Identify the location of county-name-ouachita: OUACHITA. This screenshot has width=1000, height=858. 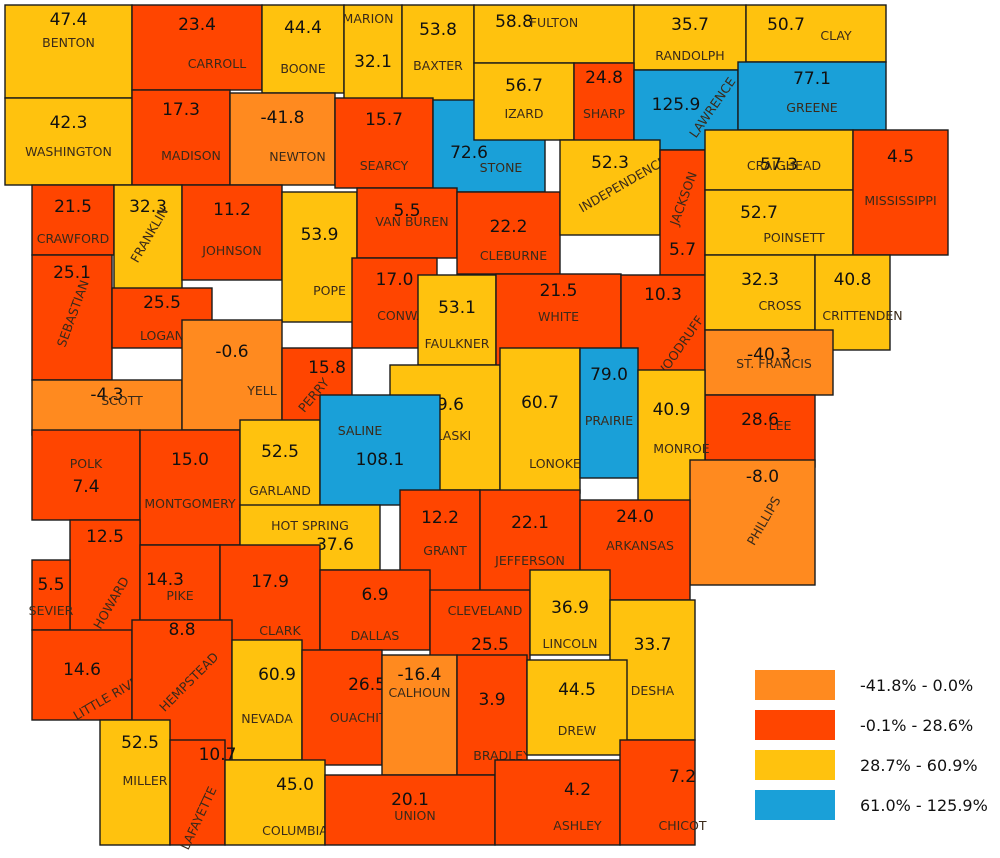
(362, 717).